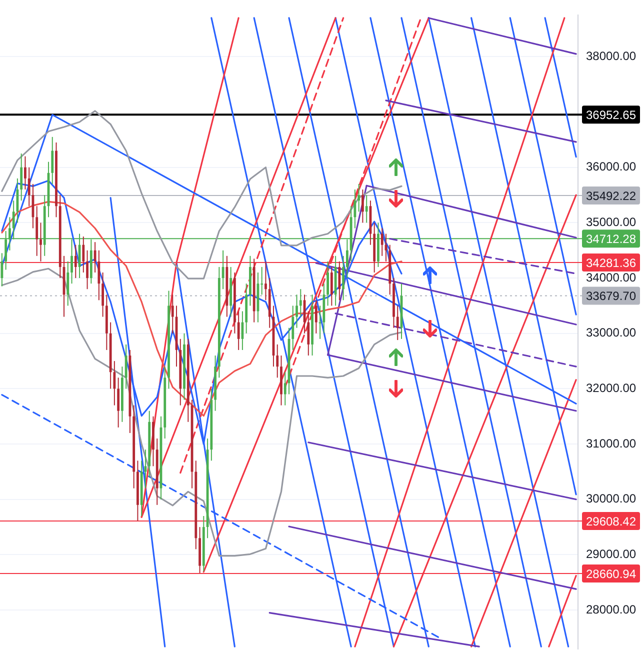 This screenshot has width=642, height=664. What do you see at coordinates (611, 239) in the screenshot?
I see `ref-line-label: 34712.28` at bounding box center [611, 239].